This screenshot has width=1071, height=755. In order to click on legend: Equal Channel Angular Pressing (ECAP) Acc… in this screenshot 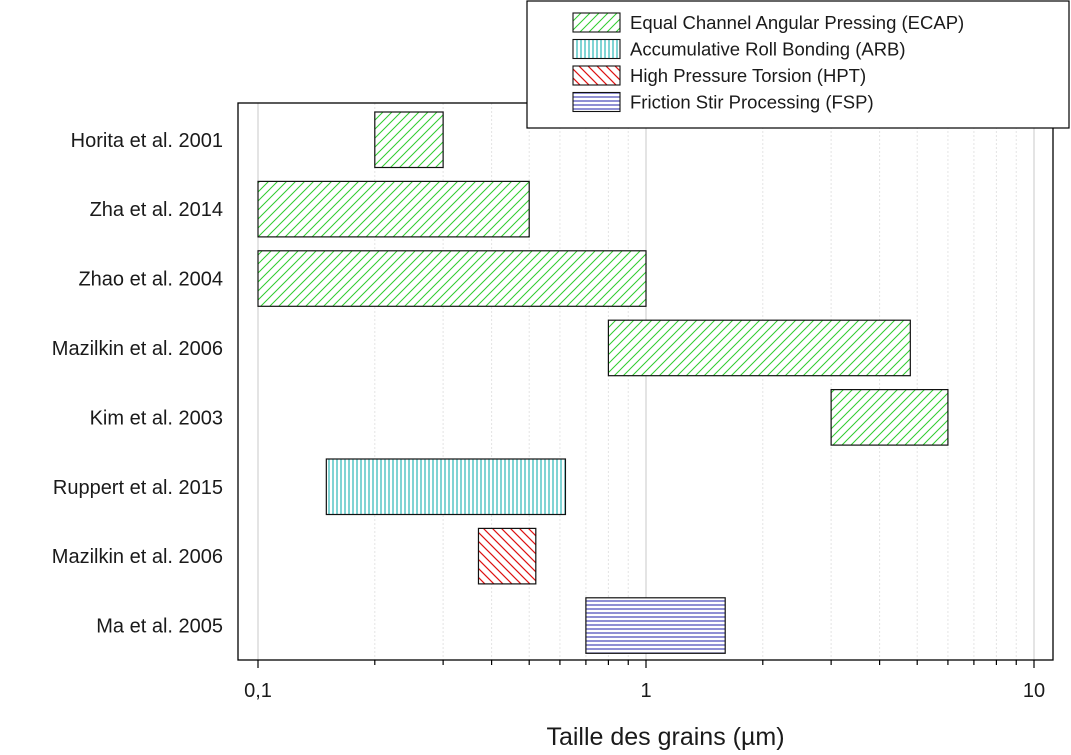, I will do `click(798, 64)`.